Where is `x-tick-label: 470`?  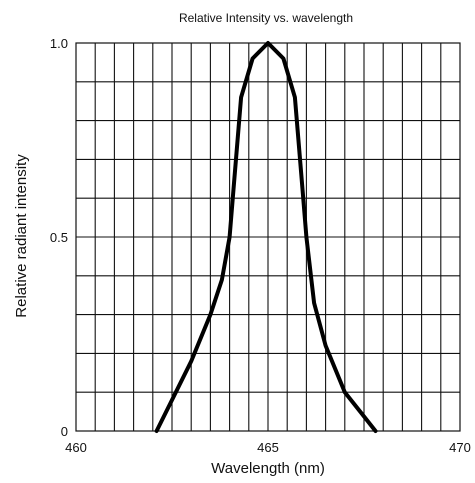 x-tick-label: 470 is located at coordinates (460, 447).